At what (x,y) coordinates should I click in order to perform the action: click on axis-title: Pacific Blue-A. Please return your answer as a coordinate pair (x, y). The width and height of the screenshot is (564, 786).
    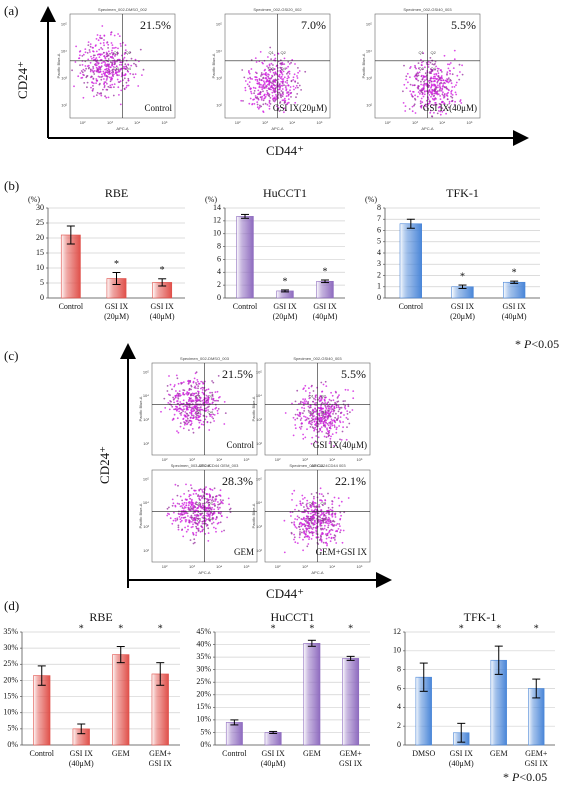
    Looking at the image, I should click on (58, 65).